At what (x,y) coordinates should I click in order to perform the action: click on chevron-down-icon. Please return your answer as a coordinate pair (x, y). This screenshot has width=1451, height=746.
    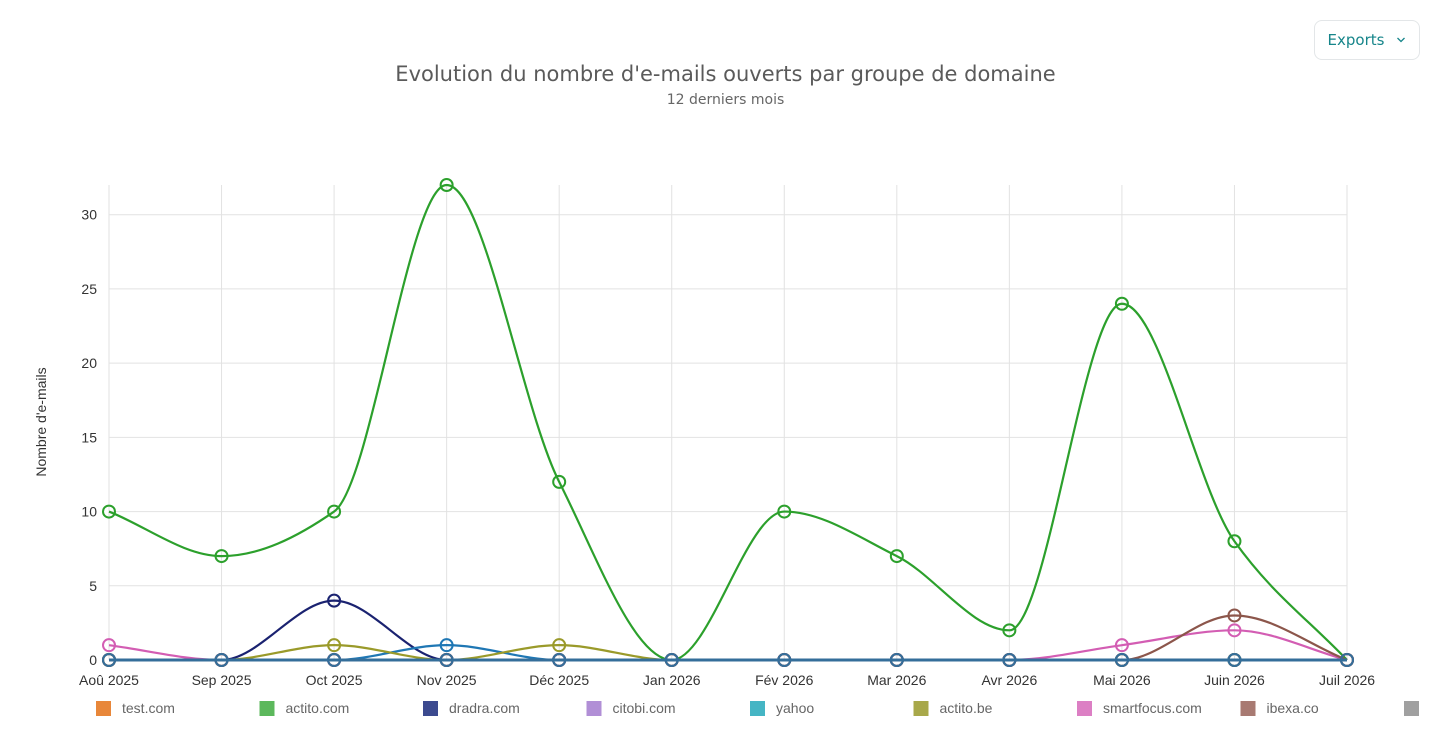
    Looking at the image, I should click on (1401, 40).